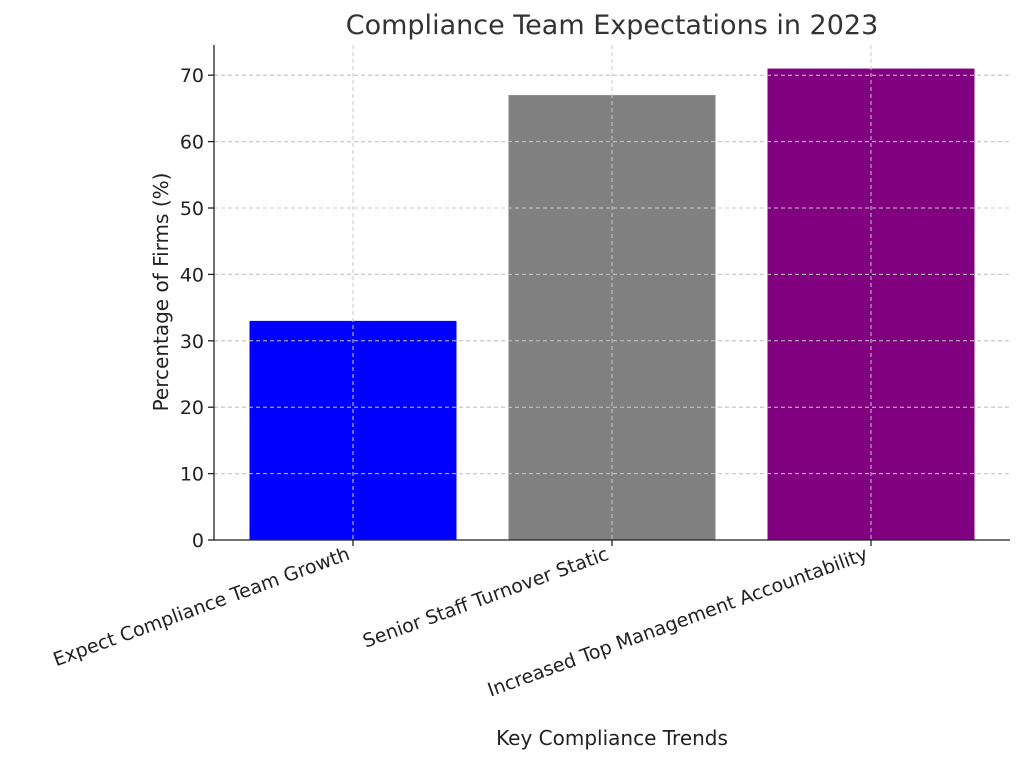  I want to click on y-tick-label: 70, so click(192, 76).